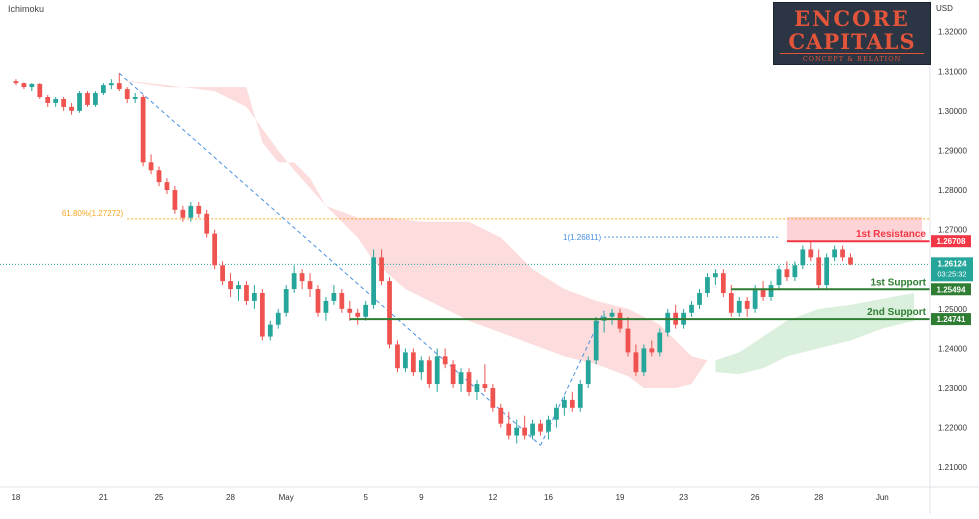 The height and width of the screenshot is (519, 979). What do you see at coordinates (951, 241) in the screenshot?
I see `1st-resistance-badge` at bounding box center [951, 241].